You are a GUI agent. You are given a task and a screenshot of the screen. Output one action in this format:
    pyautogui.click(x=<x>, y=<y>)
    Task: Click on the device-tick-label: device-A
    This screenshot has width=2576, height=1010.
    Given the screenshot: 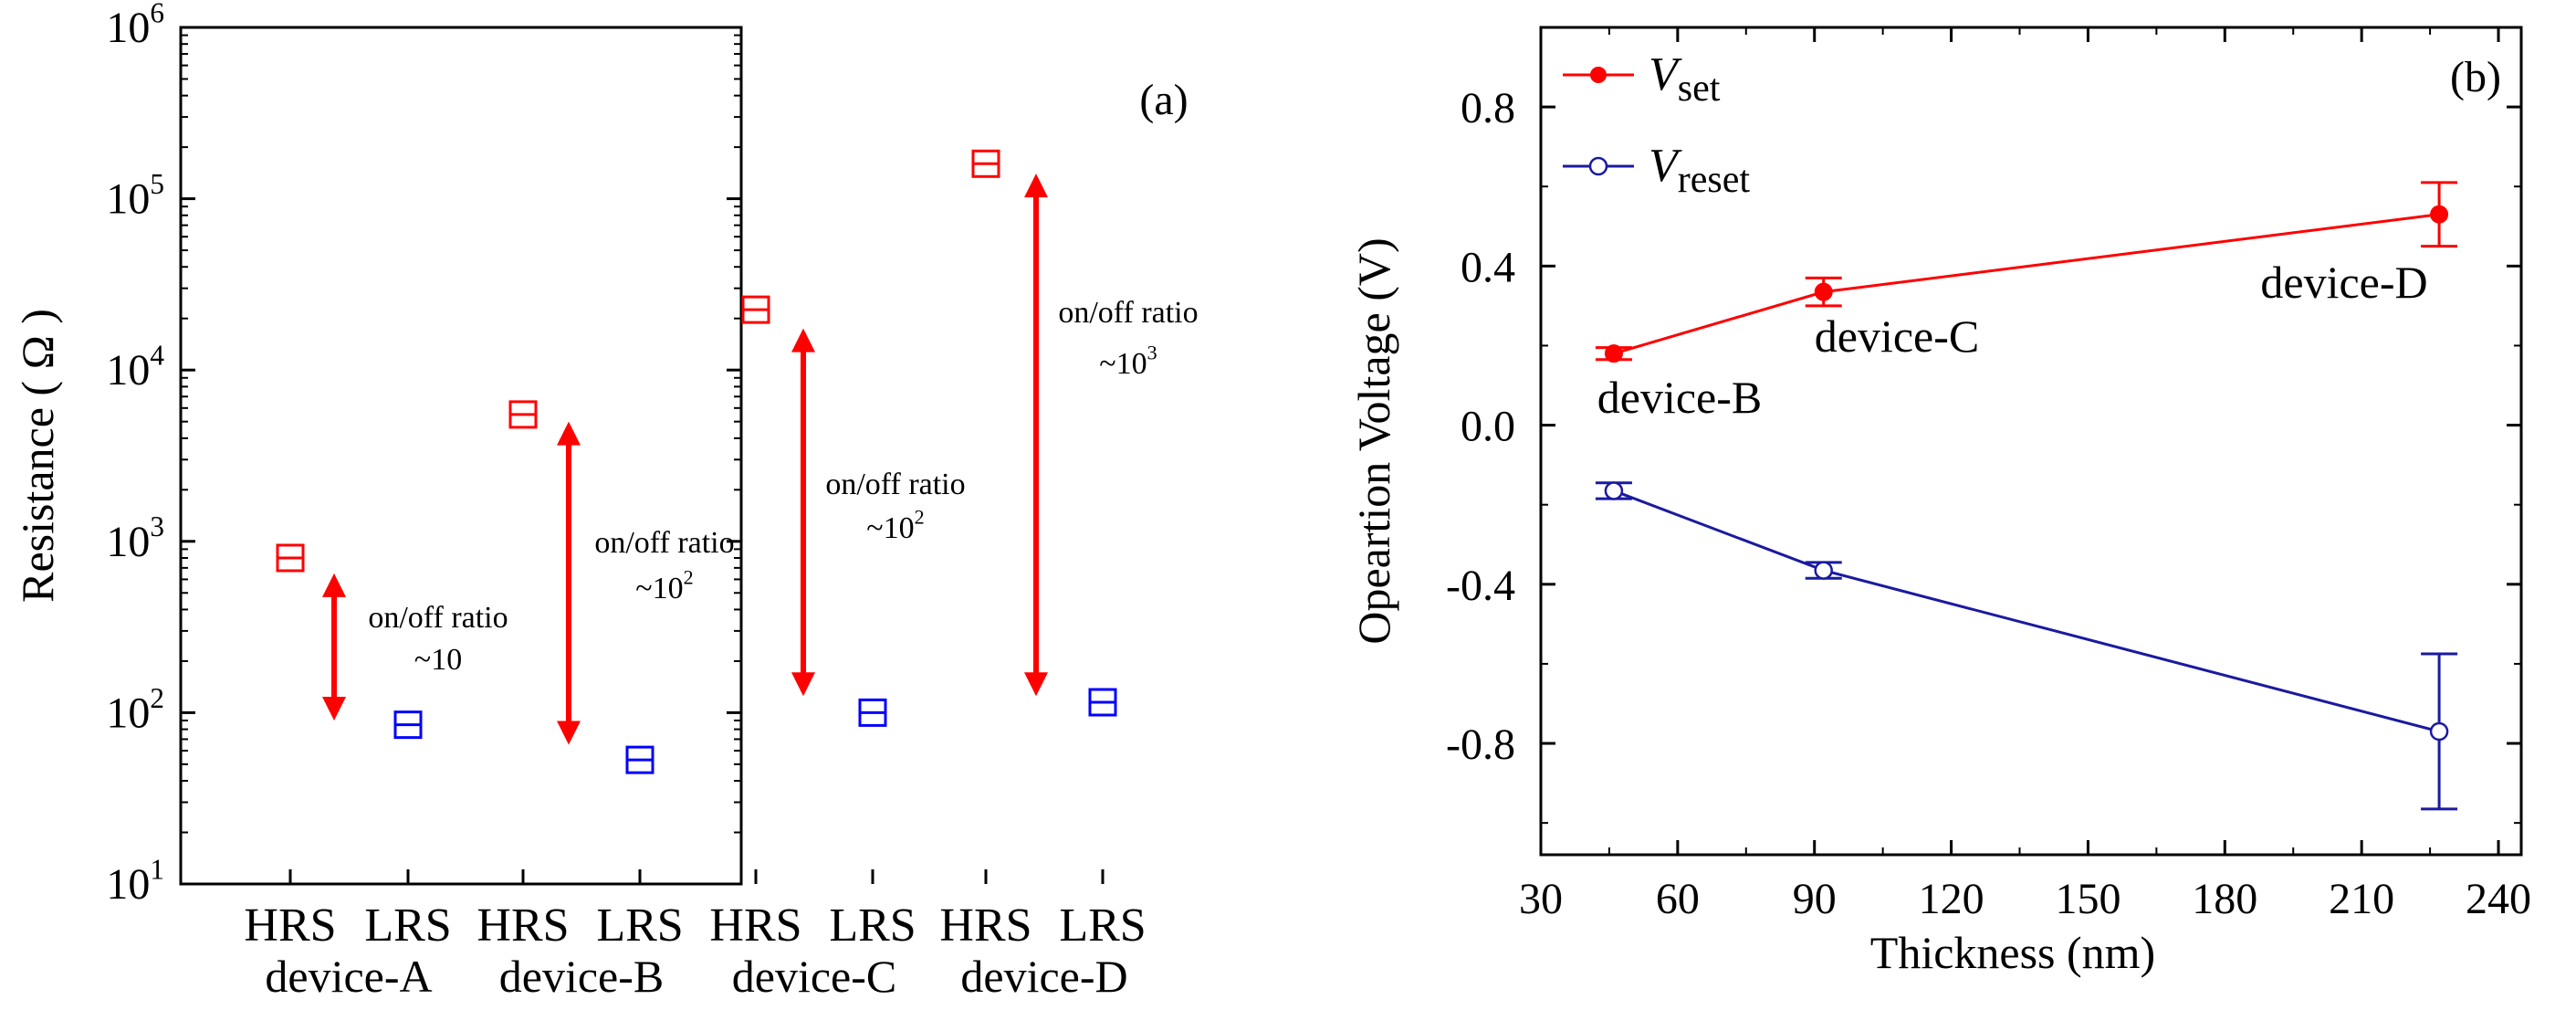 What is the action you would take?
    pyautogui.click(x=348, y=977)
    